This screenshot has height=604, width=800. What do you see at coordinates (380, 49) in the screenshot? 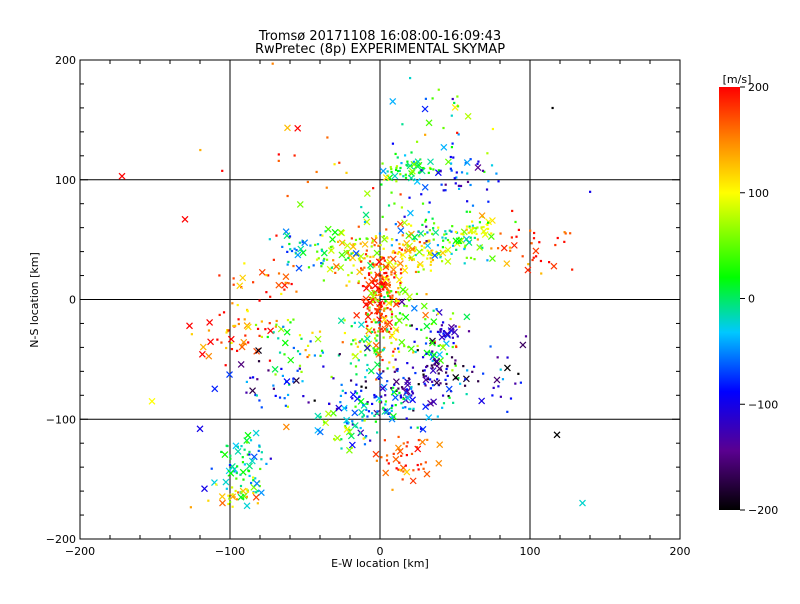
I see `chart-subtitle: RwPretec (8p) EXPERIMENTAL SKYMAP` at bounding box center [380, 49].